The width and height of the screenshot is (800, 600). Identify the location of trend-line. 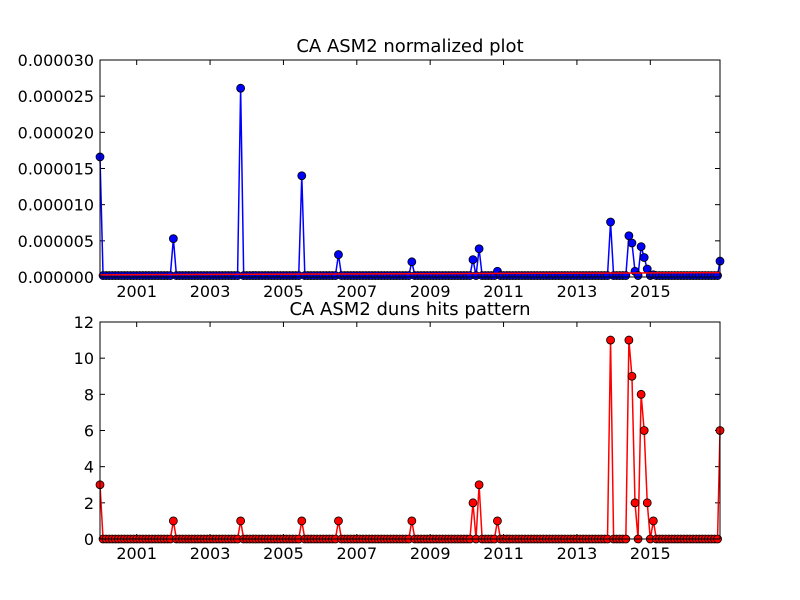
(410, 273).